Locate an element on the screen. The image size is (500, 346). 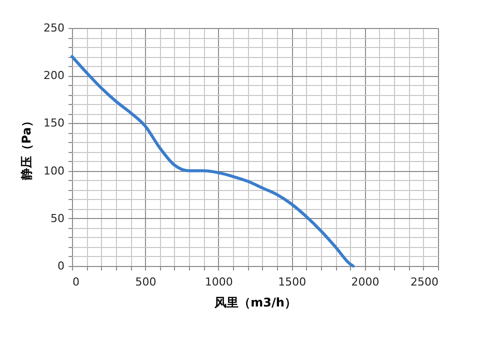
y-tick-label: 100 is located at coordinates (54, 171).